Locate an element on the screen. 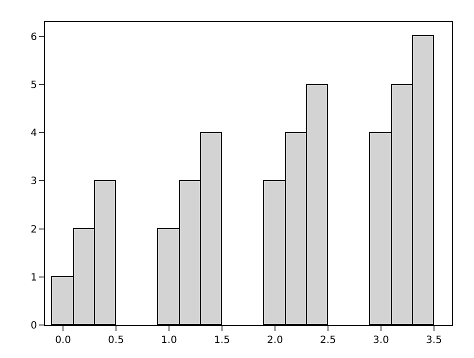 The width and height of the screenshot is (474, 358). y-tick-label: 2 is located at coordinates (33, 230).